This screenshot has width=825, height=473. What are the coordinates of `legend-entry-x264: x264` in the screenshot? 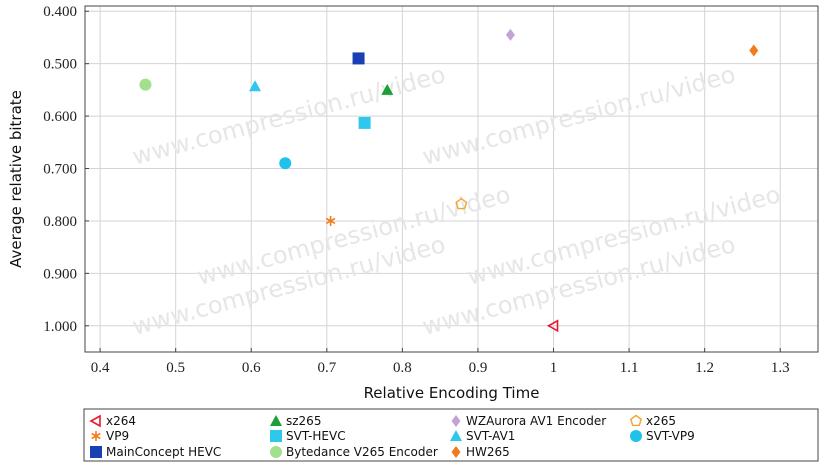 It's located at (112, 421).